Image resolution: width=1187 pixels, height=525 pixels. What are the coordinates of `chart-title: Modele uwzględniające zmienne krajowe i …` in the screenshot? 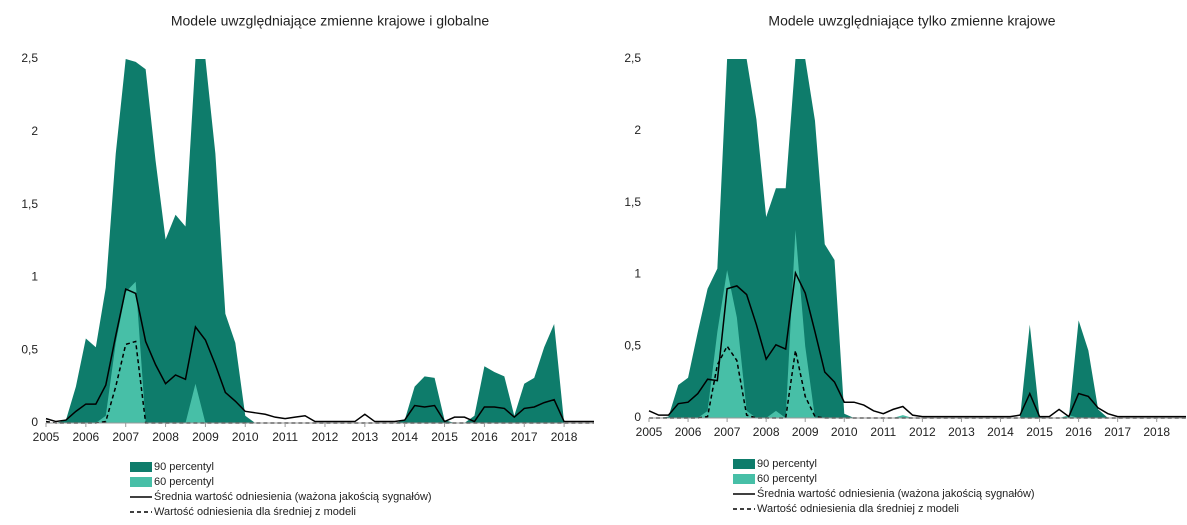 It's located at (330, 21).